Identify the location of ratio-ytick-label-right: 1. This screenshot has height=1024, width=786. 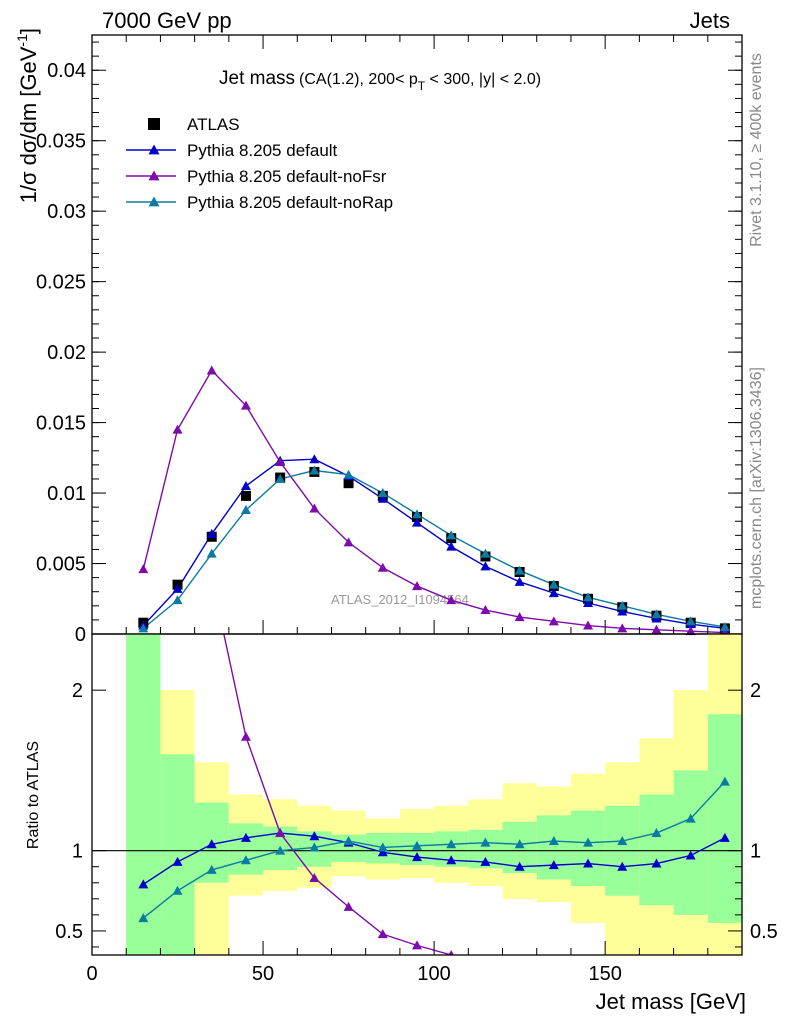
(755, 852).